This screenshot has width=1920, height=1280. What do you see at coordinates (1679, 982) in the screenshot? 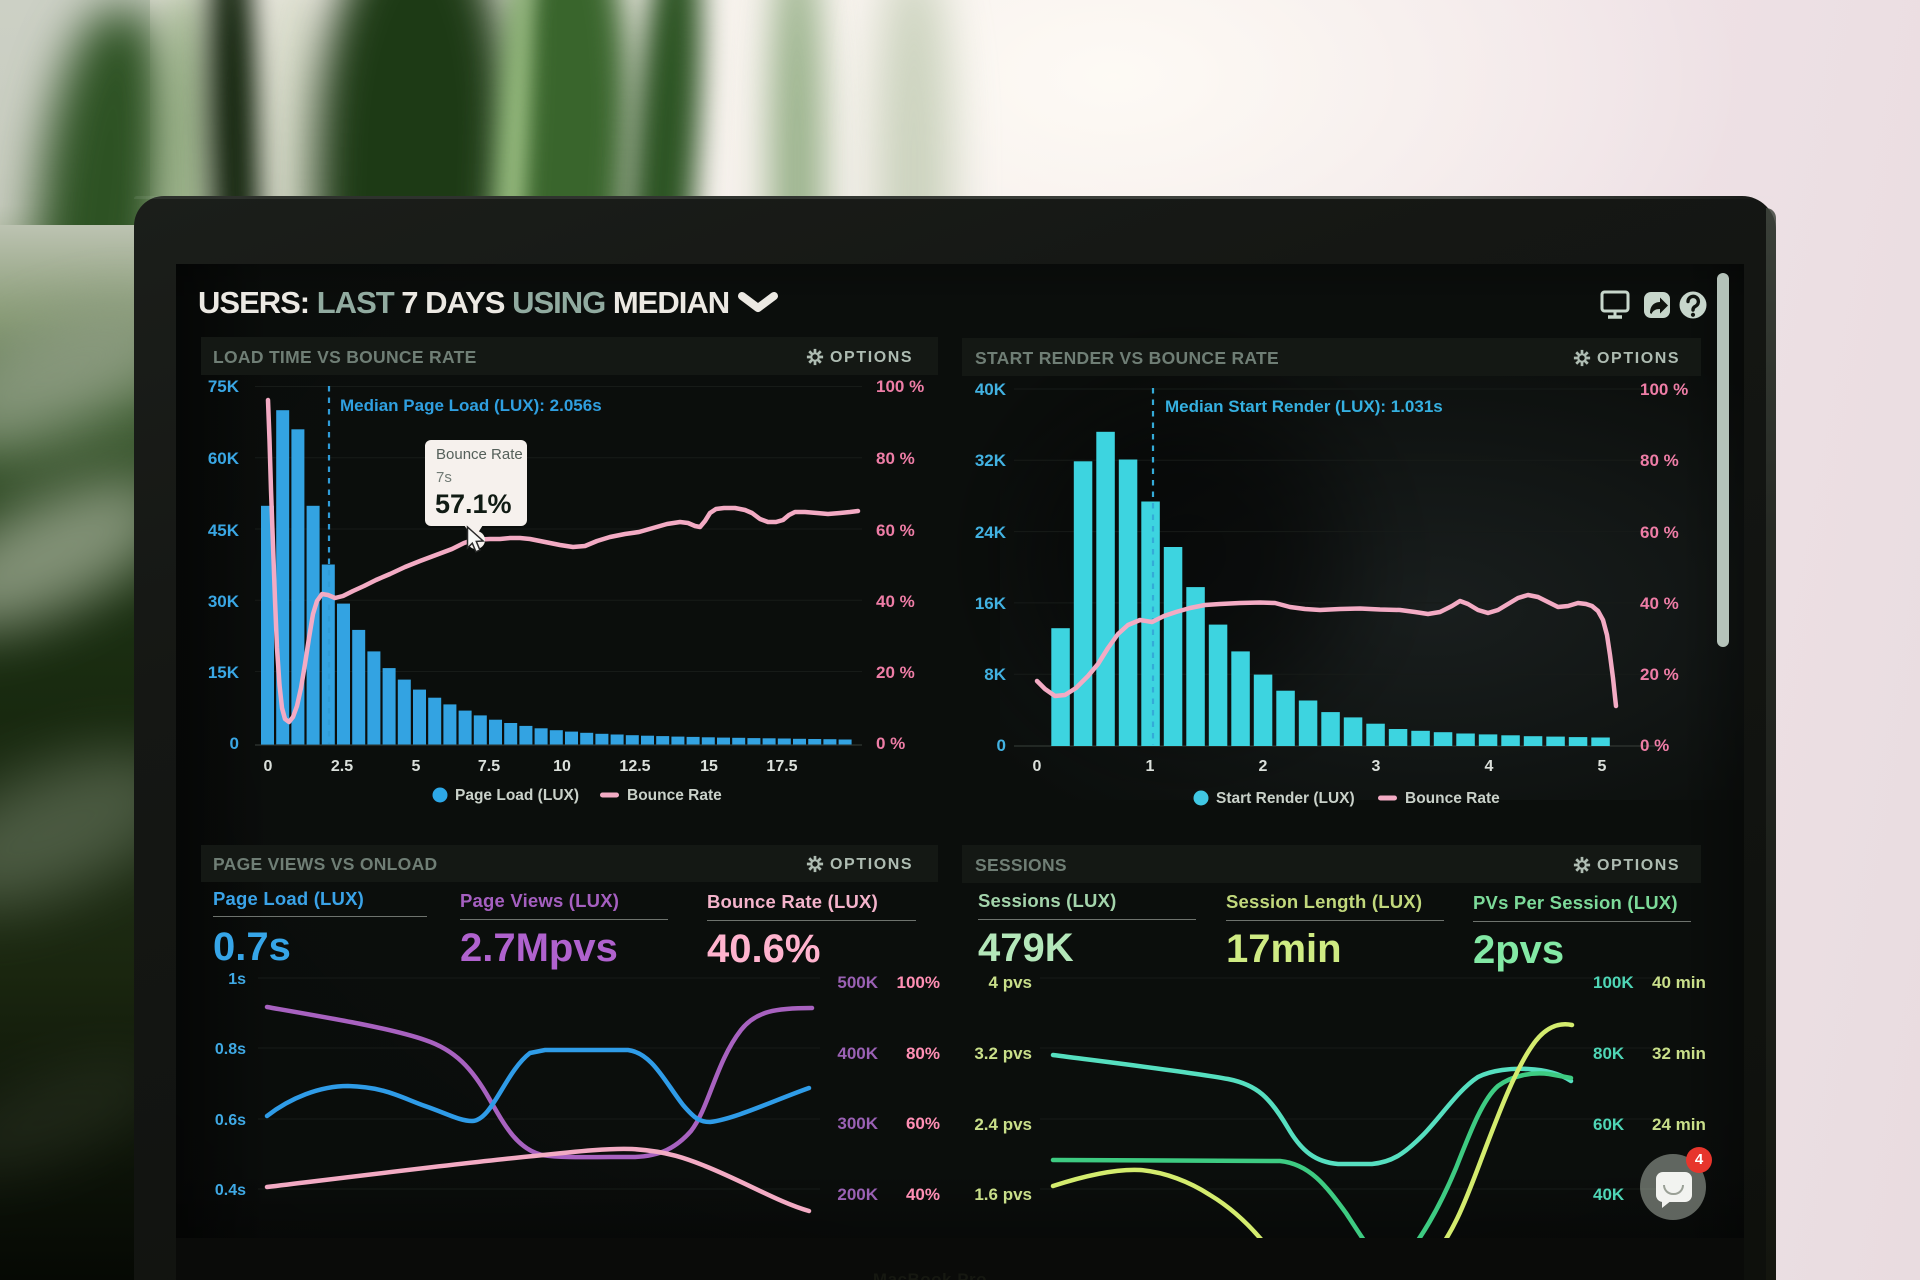
I see `svg-text: 40 min` at bounding box center [1679, 982].